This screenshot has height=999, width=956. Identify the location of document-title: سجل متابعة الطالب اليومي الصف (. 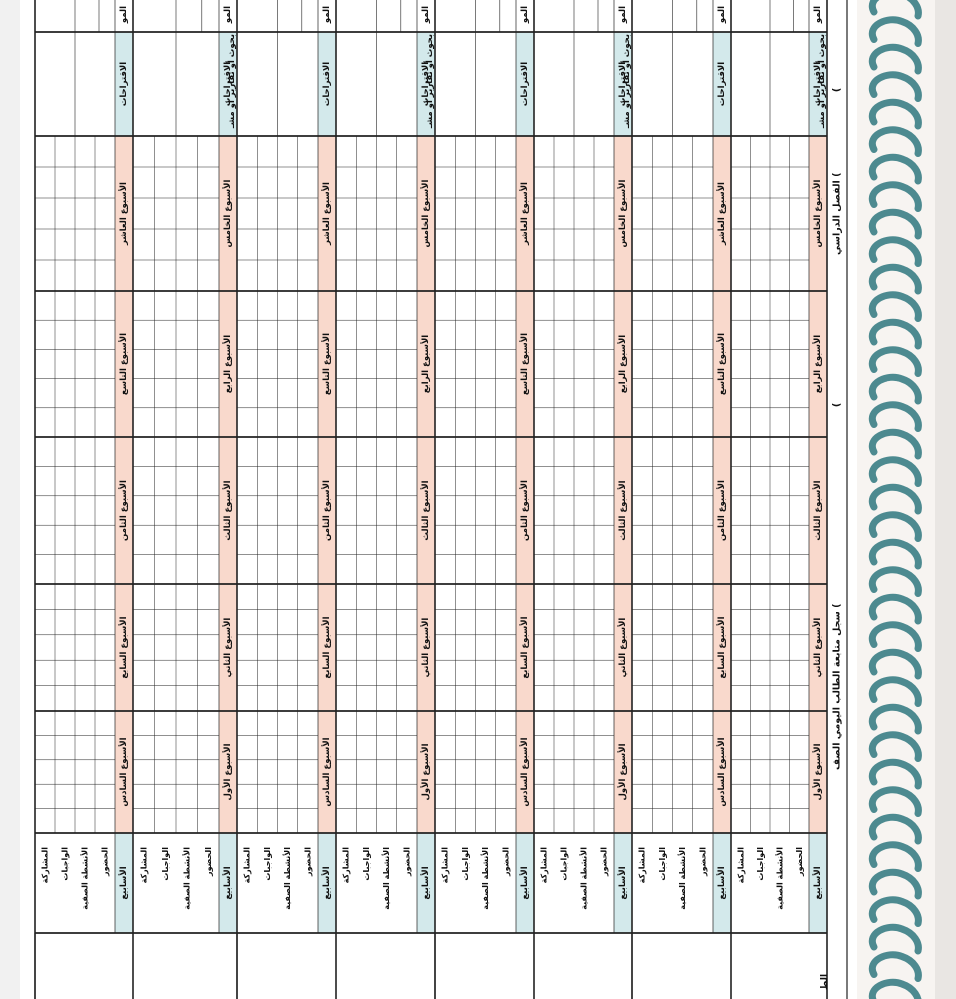
(837, 687).